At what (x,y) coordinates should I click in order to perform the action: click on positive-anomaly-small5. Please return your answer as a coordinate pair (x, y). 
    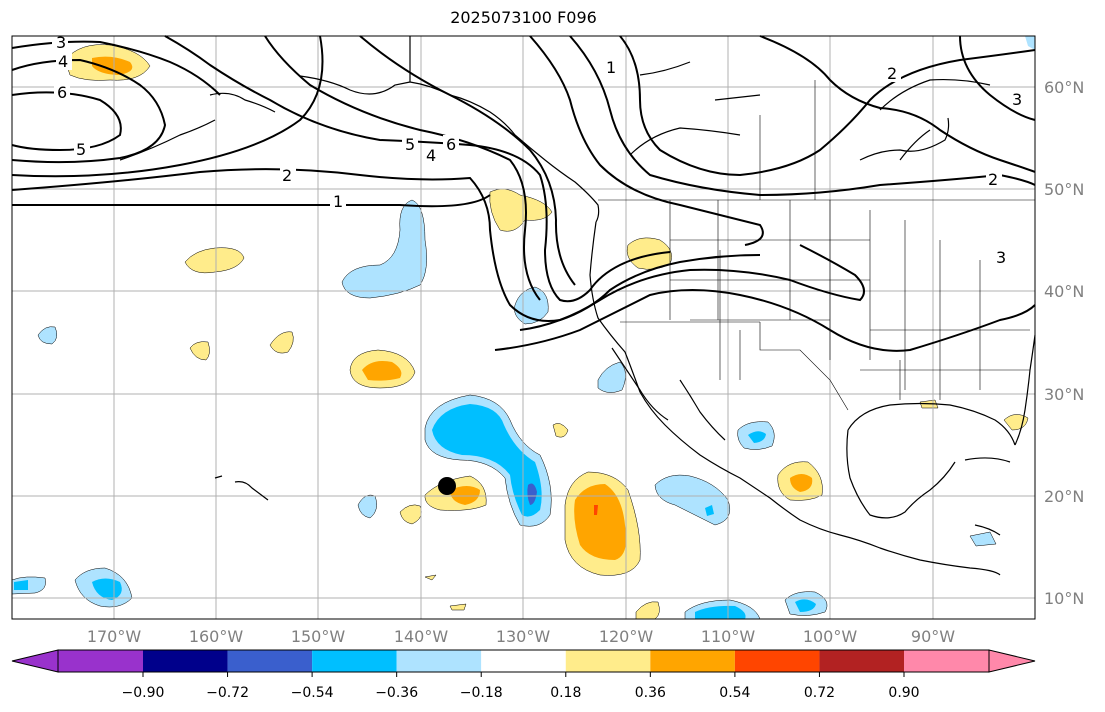
    Looking at the image, I should click on (647, 610).